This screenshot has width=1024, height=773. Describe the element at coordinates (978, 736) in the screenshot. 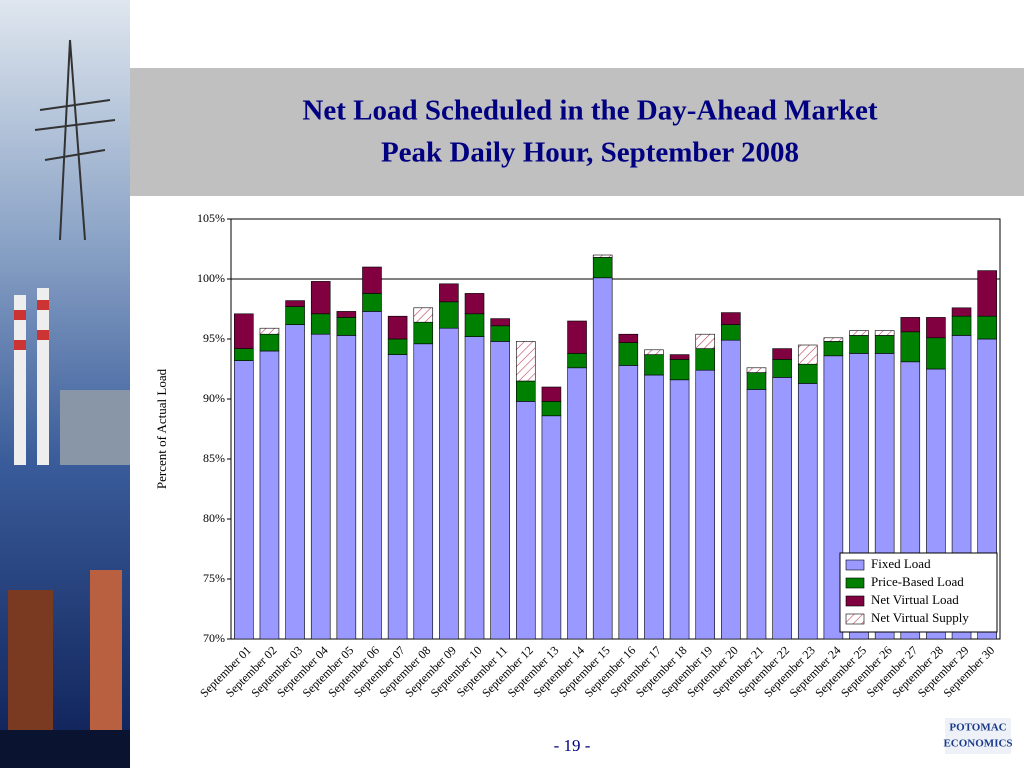

I see `logo: POTOMAC ECONOMICS` at that location.